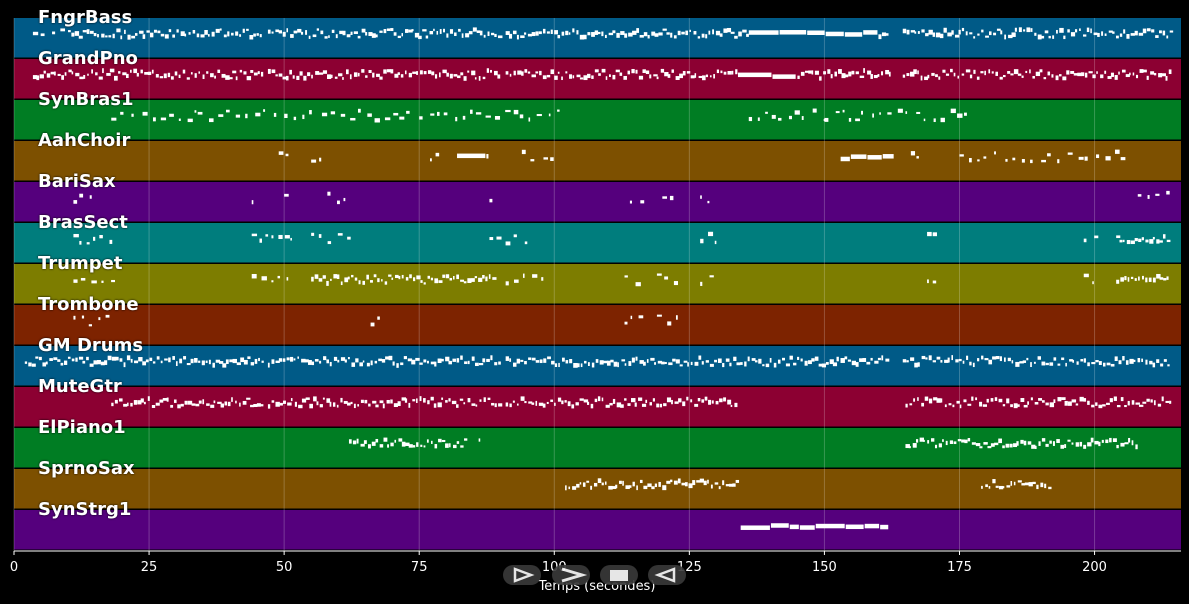  What do you see at coordinates (571, 575) in the screenshot?
I see `fast-forward-button` at bounding box center [571, 575].